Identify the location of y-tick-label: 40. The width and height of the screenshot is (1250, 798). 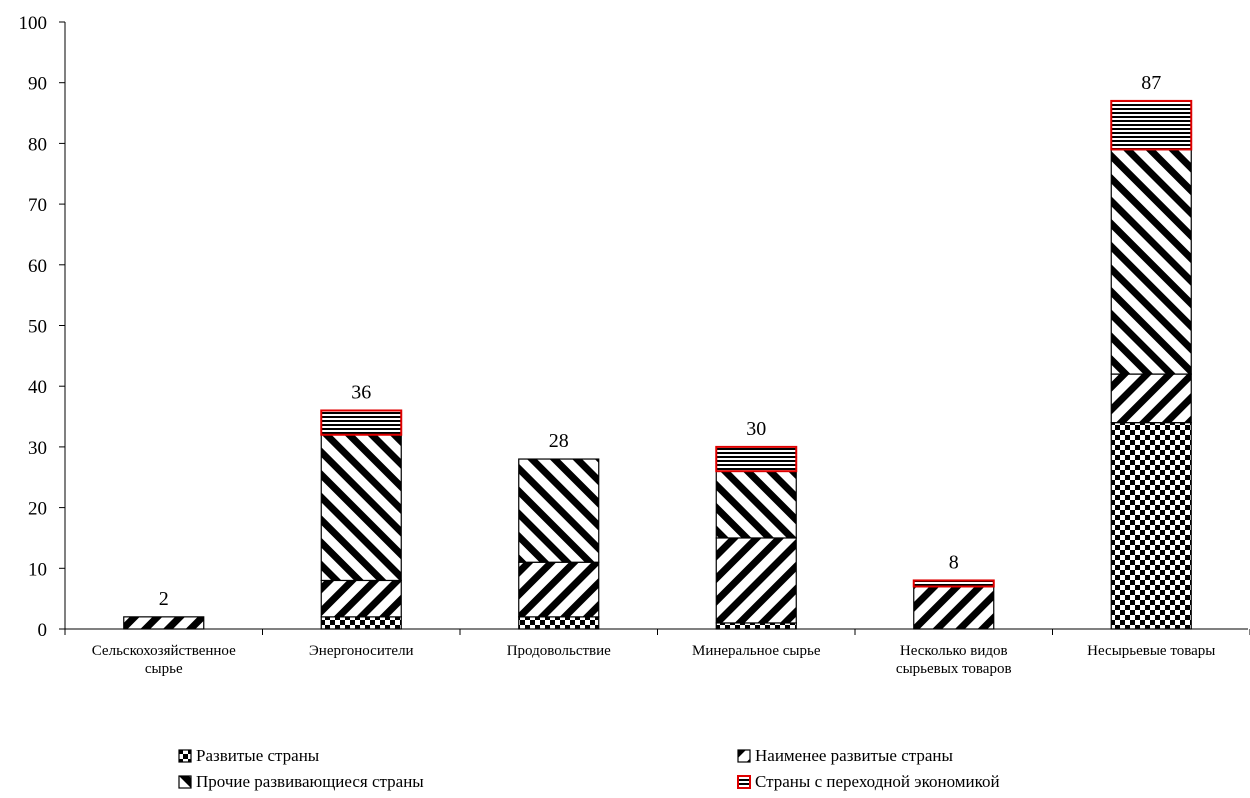
(37, 387).